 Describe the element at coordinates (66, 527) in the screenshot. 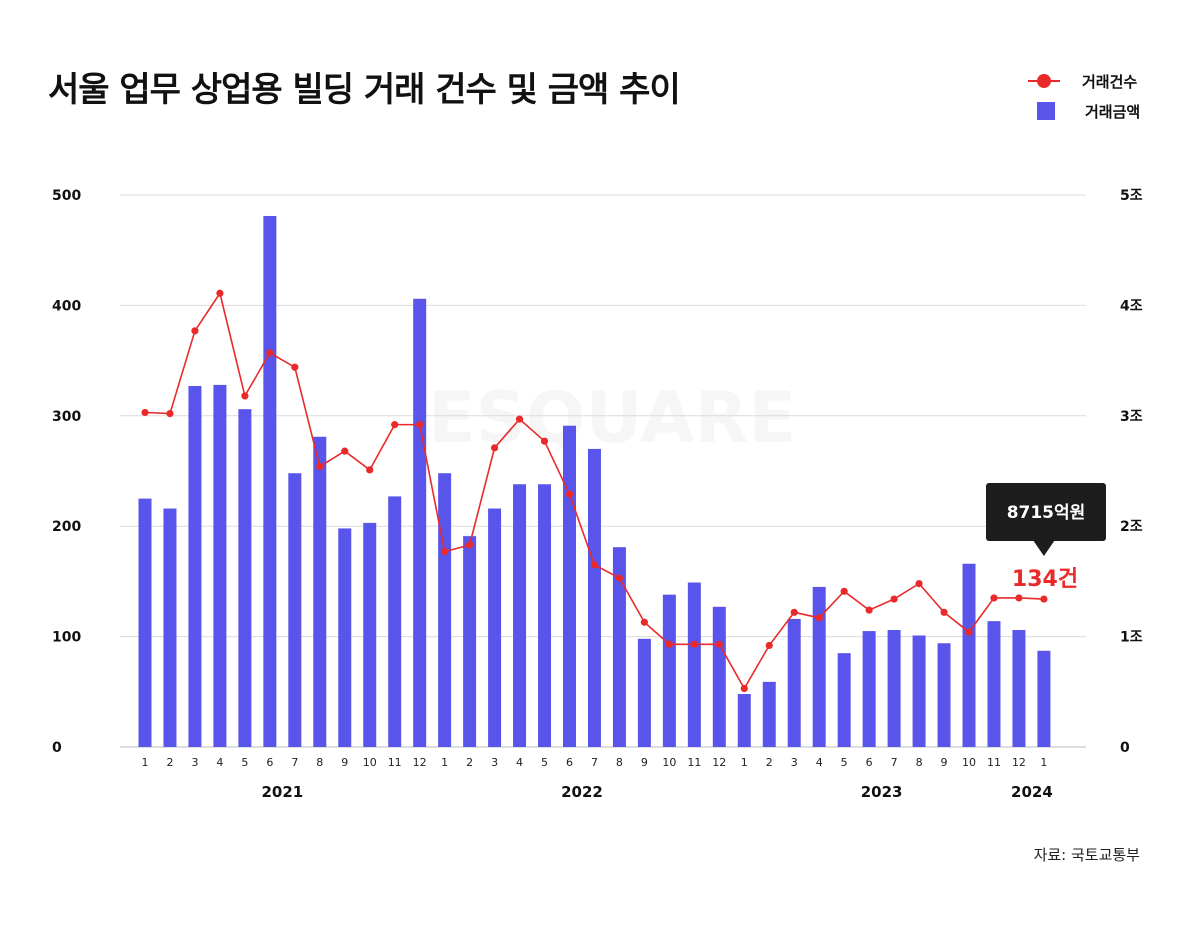

I see `left-axis-tick-label: 200` at that location.